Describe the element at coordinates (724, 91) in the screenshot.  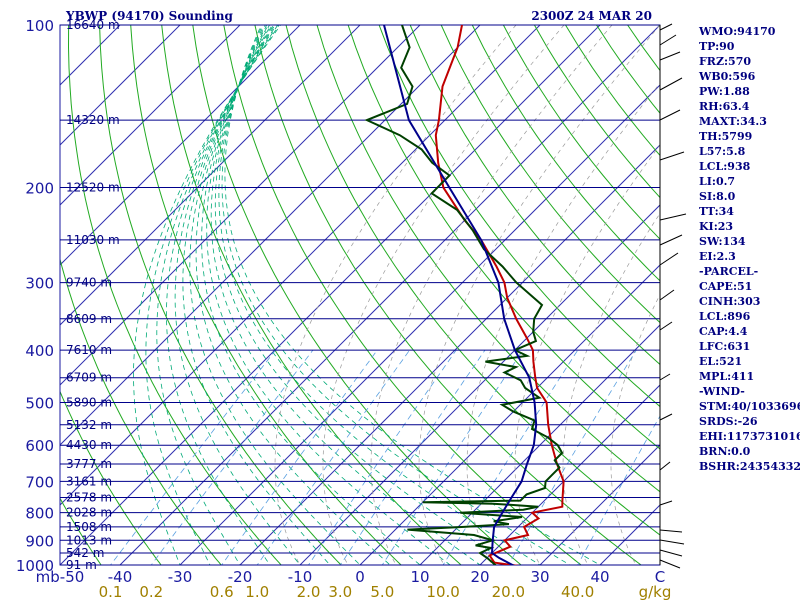
I see `index-line: PW:1.88` at that location.